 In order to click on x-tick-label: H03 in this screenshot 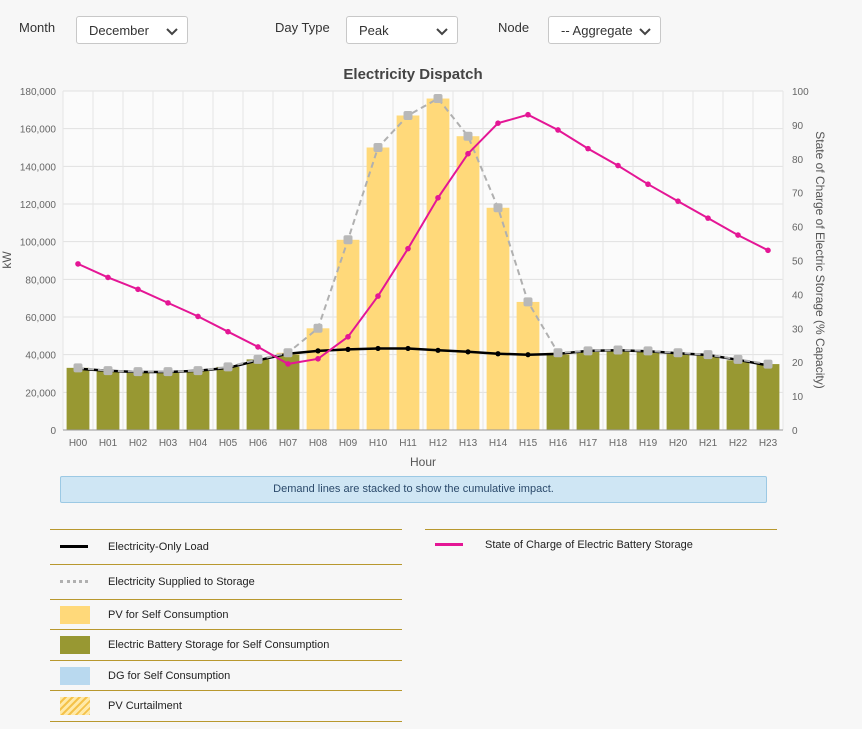, I will do `click(168, 443)`.